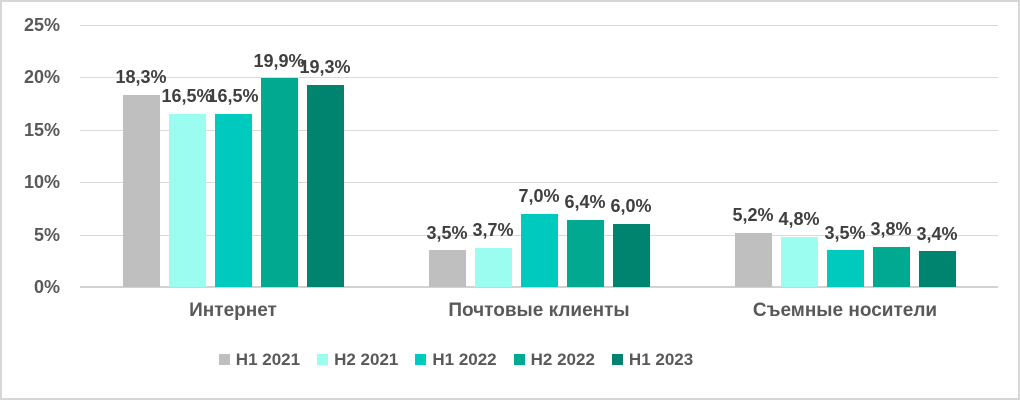 This screenshot has width=1020, height=400. What do you see at coordinates (585, 239) in the screenshot?
I see `bar: 6,4%` at bounding box center [585, 239].